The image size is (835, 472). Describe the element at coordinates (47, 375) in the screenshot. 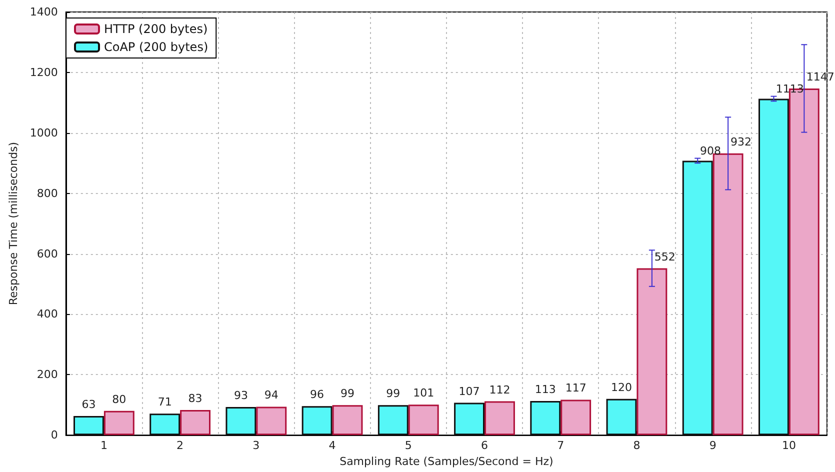

I see `y-tick-label: 200` at that location.